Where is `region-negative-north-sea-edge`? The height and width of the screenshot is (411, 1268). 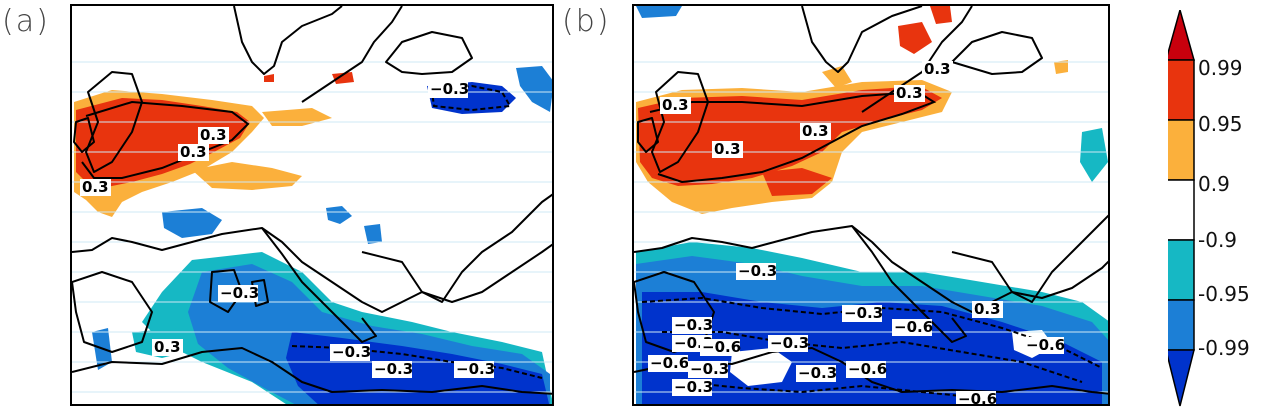 region-negative-north-sea-edge is located at coordinates (534, 89).